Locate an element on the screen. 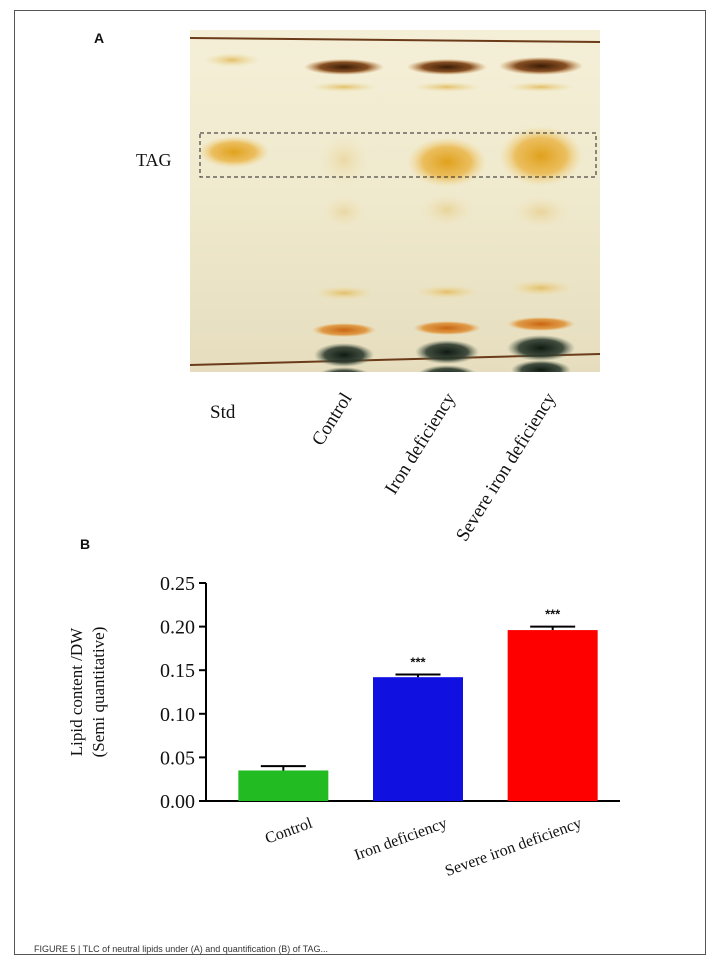 The height and width of the screenshot is (960, 720). y-tick-label: 0.20 is located at coordinates (177, 628).